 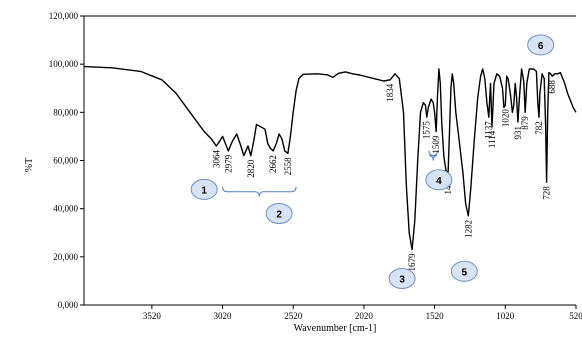 I want to click on x-tick-label: 2520, so click(x=293, y=316).